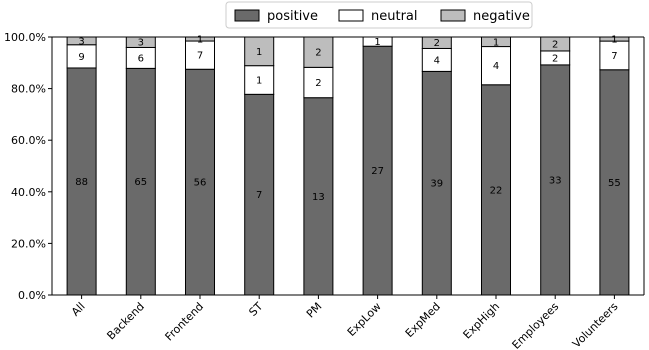  Describe the element at coordinates (364, 319) in the screenshot. I see `x-tick-label-explow: ExpLow` at that location.